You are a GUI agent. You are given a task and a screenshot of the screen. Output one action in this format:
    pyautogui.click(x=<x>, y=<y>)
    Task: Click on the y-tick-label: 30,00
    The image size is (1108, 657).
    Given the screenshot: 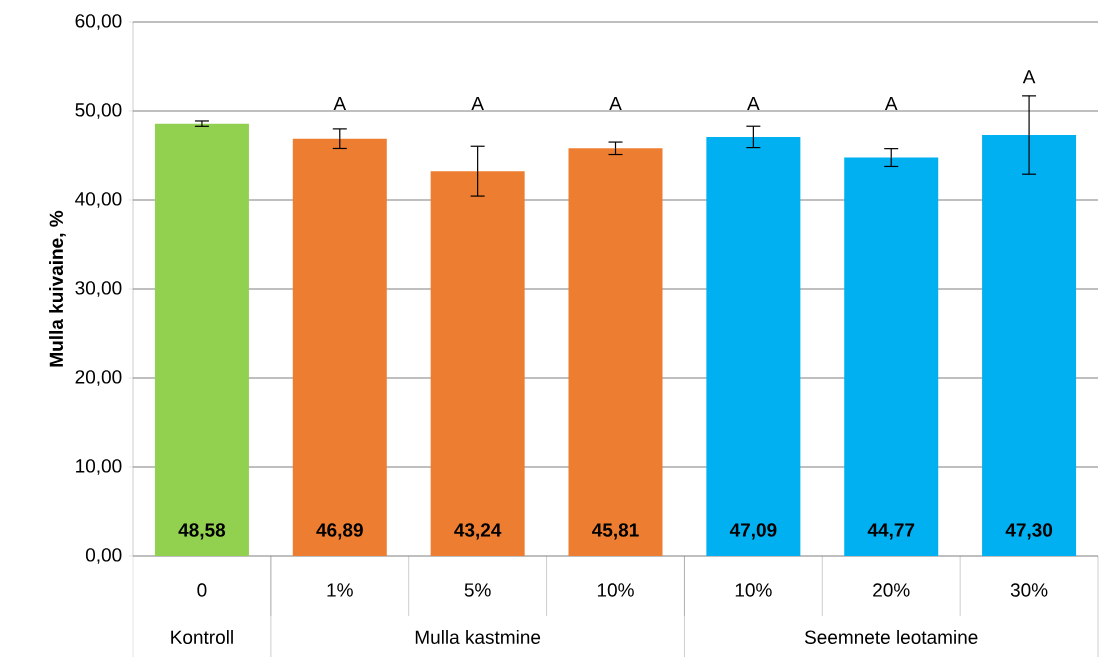 What is the action you would take?
    pyautogui.click(x=98, y=289)
    